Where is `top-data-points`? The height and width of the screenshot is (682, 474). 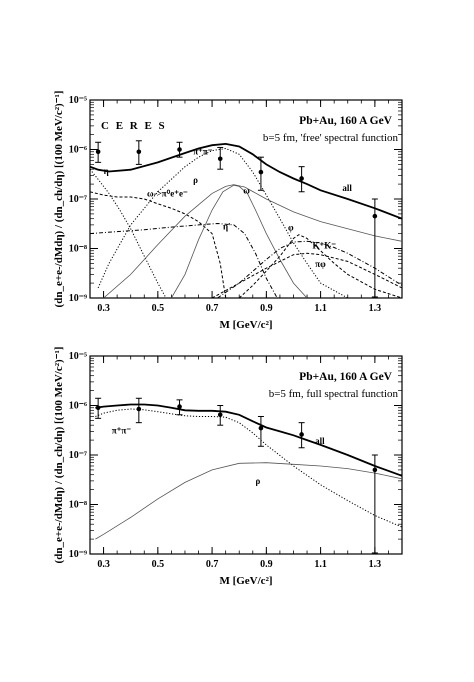 top-data-points is located at coordinates (236, 219).